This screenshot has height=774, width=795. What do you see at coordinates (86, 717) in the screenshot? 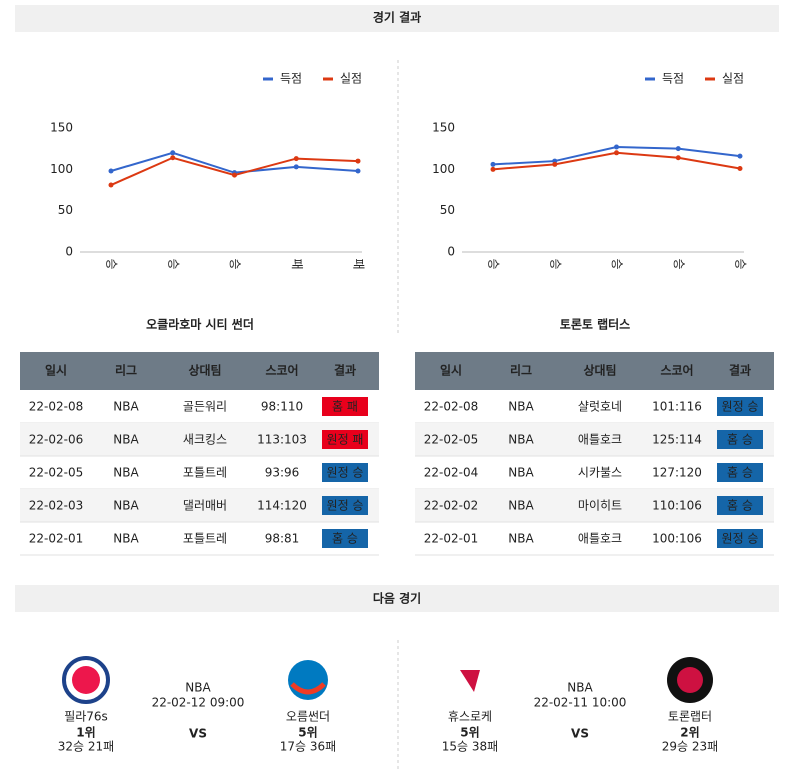
I see `team-name: 필라76s` at bounding box center [86, 717].